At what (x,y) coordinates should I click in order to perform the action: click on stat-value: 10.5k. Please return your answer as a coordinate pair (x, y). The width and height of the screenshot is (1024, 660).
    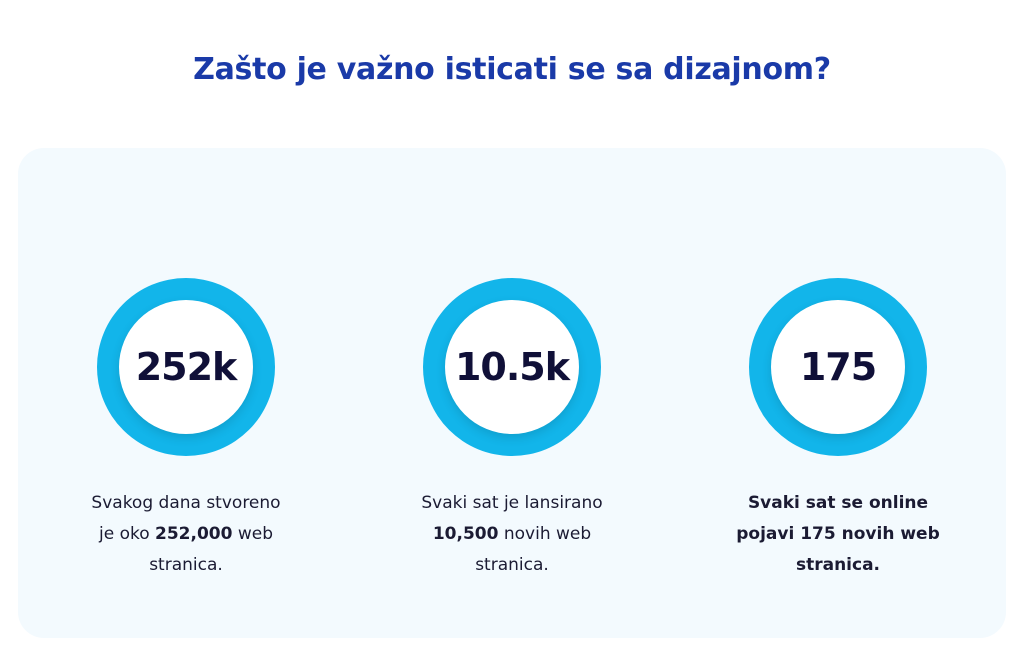
    Looking at the image, I should click on (512, 367).